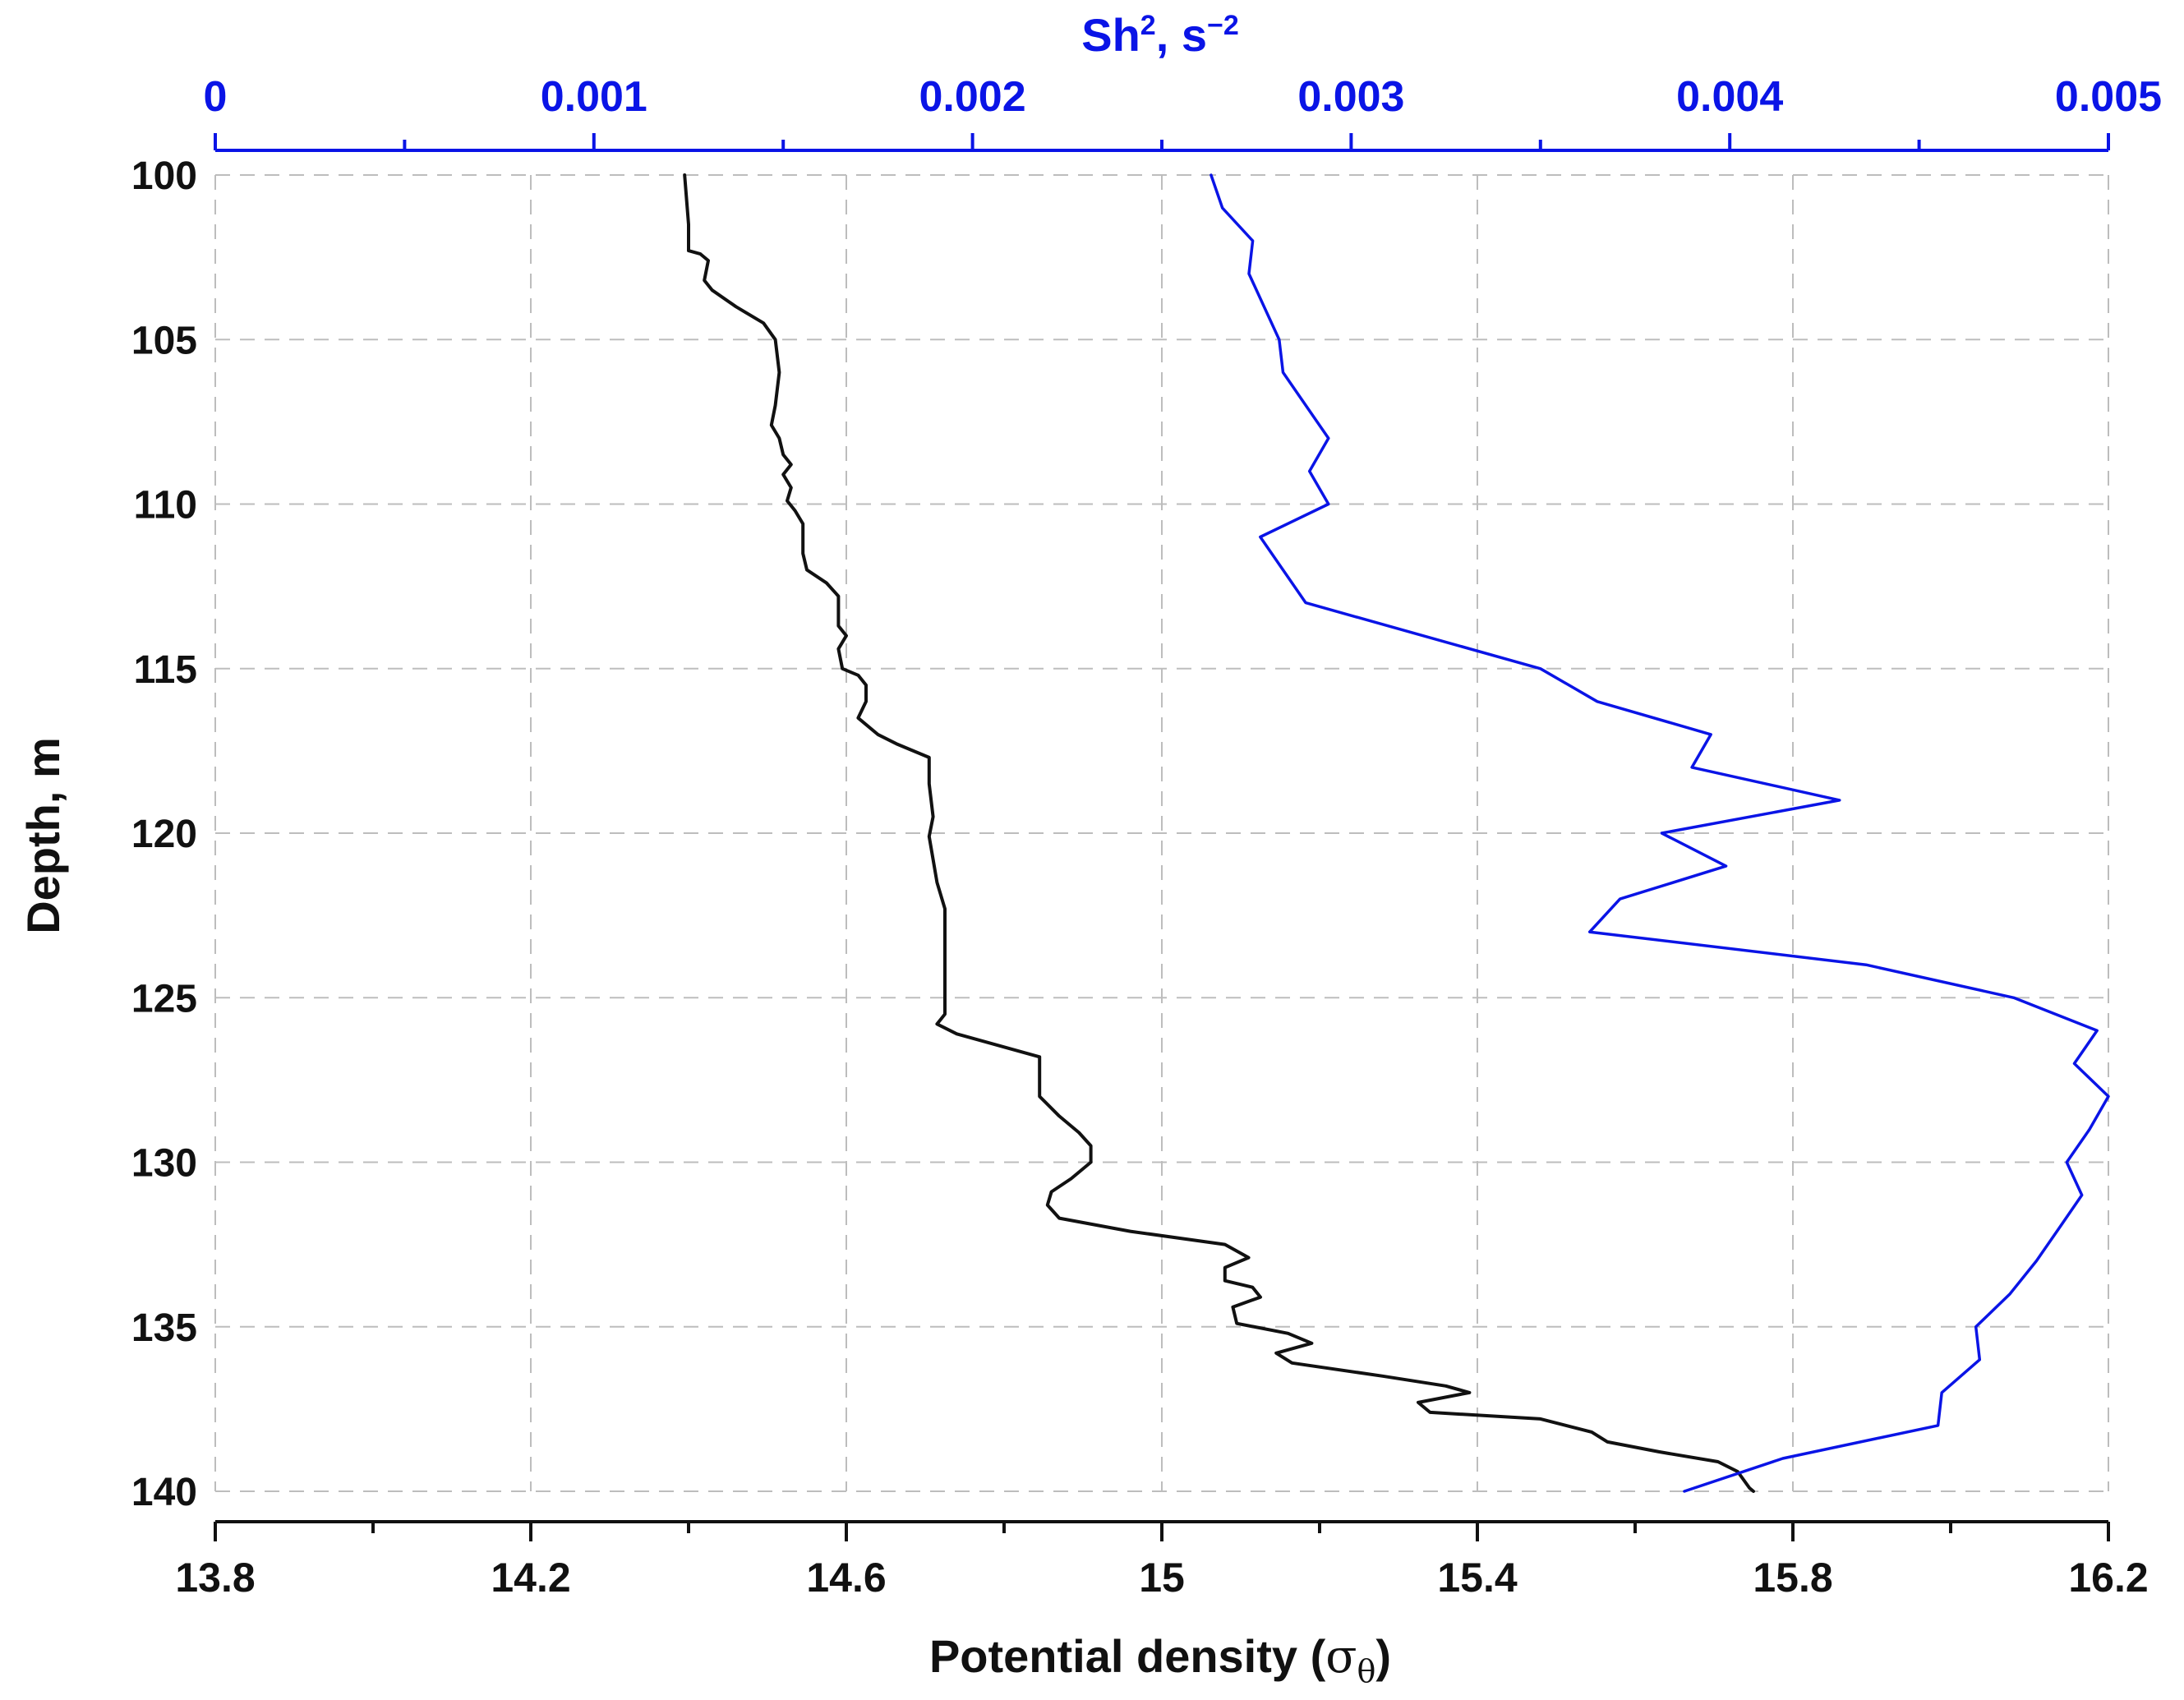 Image resolution: width=2184 pixels, height=1700 pixels. I want to click on y-tick-label: 120, so click(164, 834).